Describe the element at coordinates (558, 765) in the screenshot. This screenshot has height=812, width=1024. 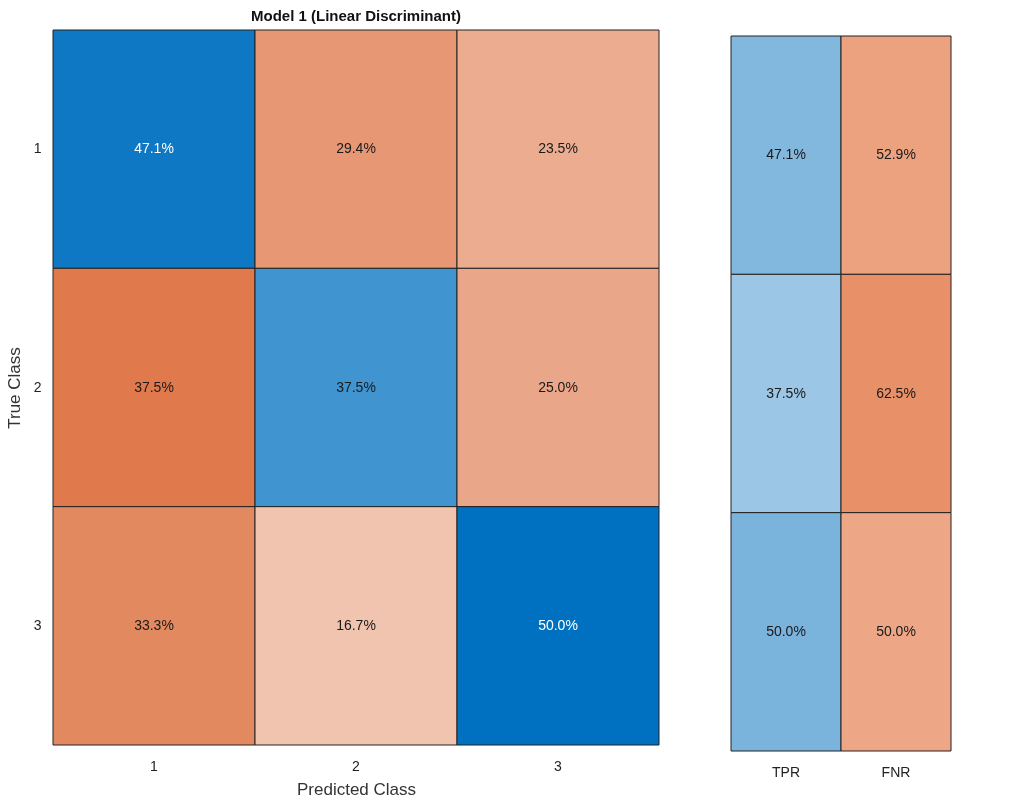
I see `x-tick-label: 3` at that location.